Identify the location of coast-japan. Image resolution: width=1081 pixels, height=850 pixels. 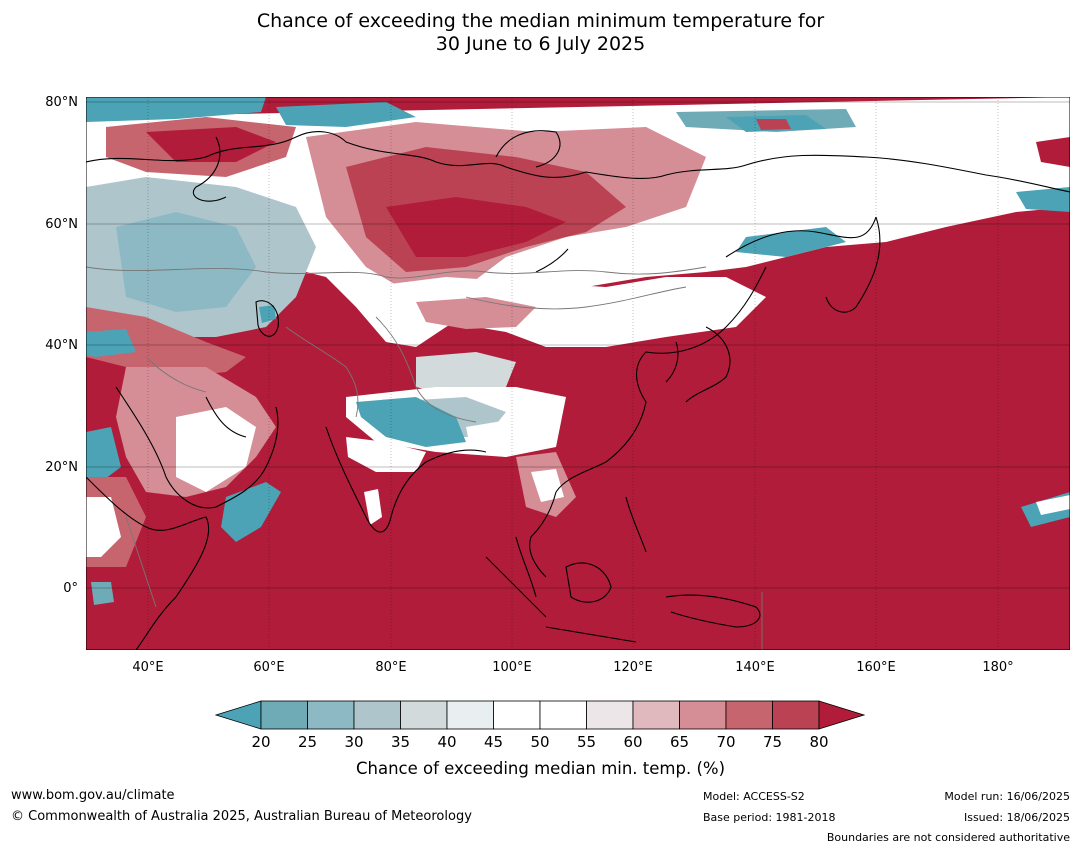
(708, 364).